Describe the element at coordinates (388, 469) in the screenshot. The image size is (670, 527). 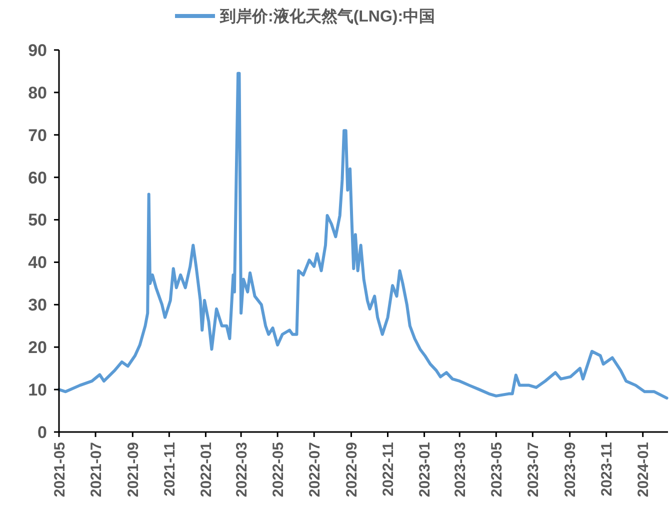
I see `x-tick-label: 2022-11` at that location.